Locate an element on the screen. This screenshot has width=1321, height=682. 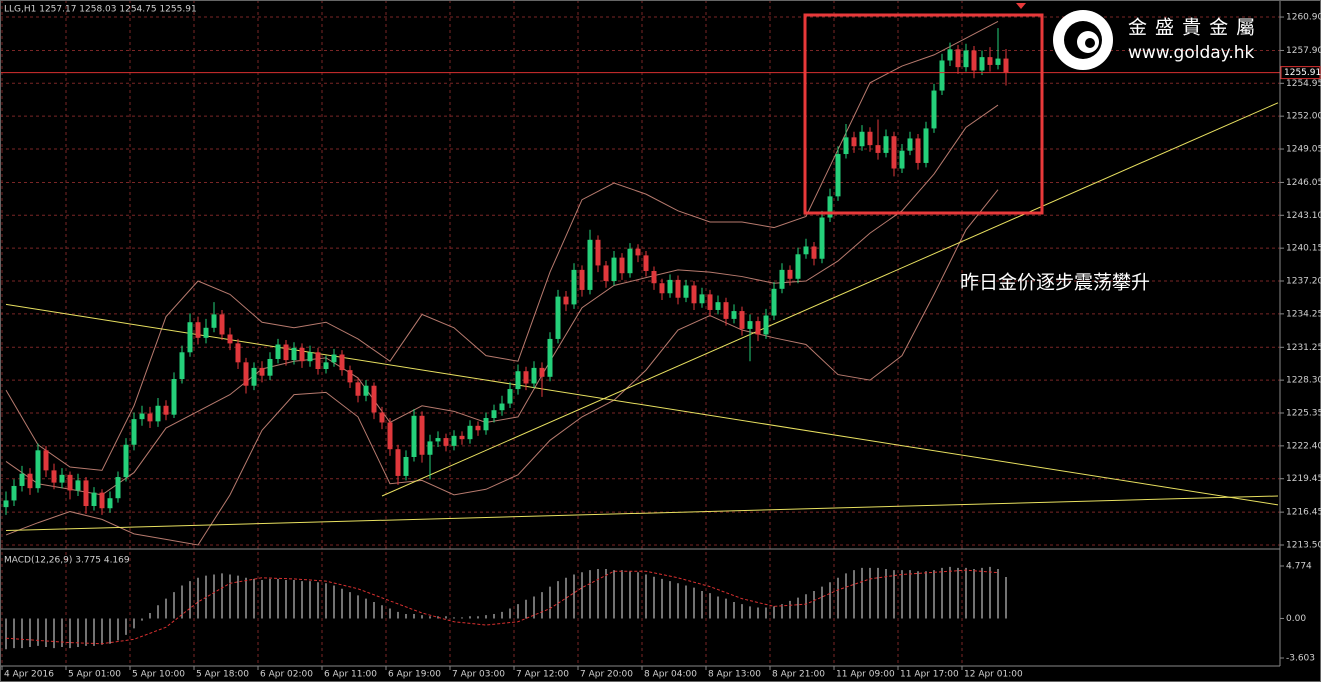
y-tick-label: 1228.30 is located at coordinates (1303, 381).